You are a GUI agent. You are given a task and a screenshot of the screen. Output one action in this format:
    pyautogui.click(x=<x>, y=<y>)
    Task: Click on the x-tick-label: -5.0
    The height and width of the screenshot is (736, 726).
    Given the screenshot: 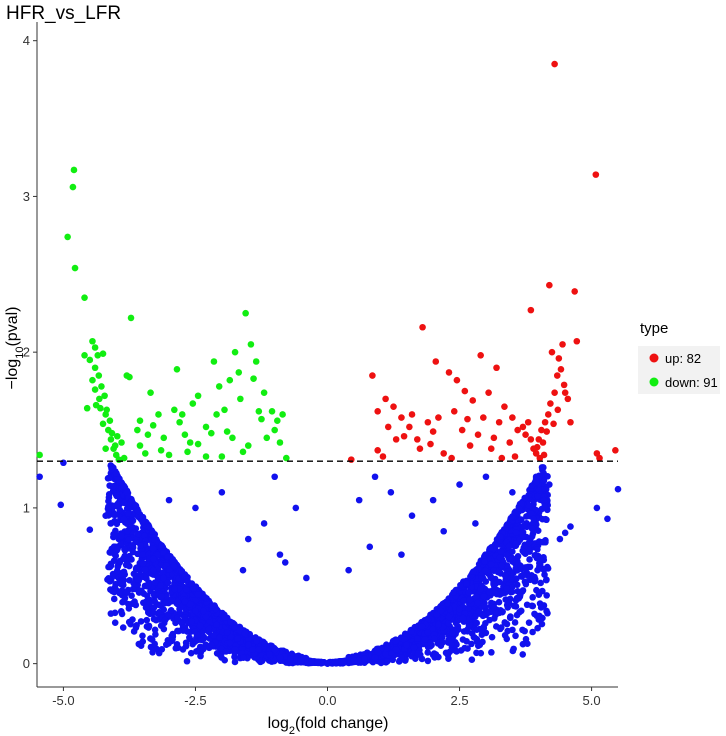 What is the action you would take?
    pyautogui.click(x=63, y=700)
    